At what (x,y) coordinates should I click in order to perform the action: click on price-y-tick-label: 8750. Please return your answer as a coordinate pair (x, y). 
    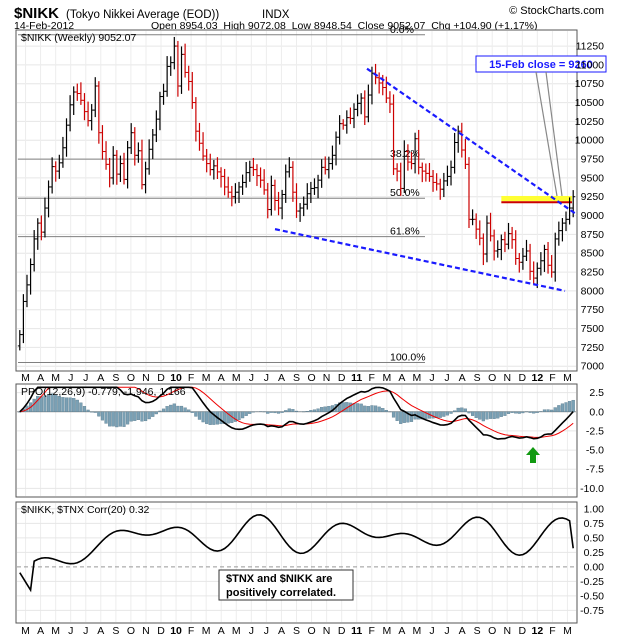
    Looking at the image, I should click on (593, 235).